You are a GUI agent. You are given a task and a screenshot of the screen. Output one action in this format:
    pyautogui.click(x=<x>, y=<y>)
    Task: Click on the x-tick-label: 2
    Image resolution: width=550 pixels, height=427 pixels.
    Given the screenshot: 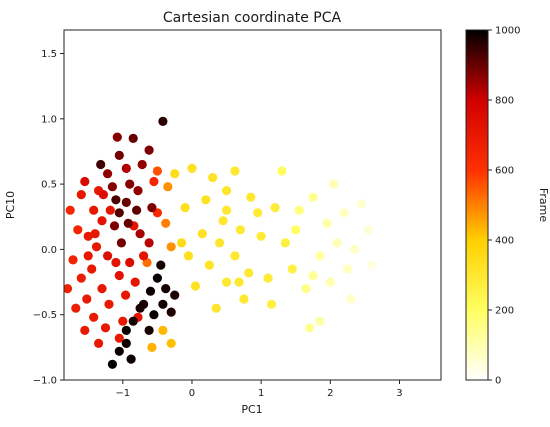 What is the action you would take?
    pyautogui.click(x=330, y=393)
    